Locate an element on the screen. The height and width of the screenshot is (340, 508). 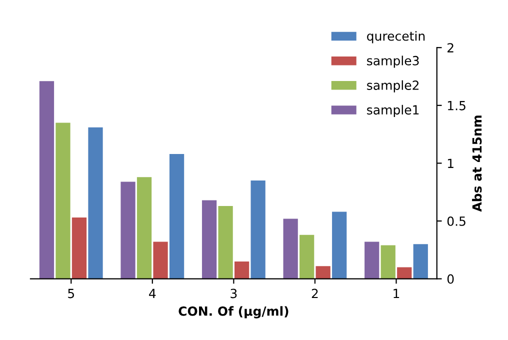
x-tick-label: 5 is located at coordinates (71, 293).